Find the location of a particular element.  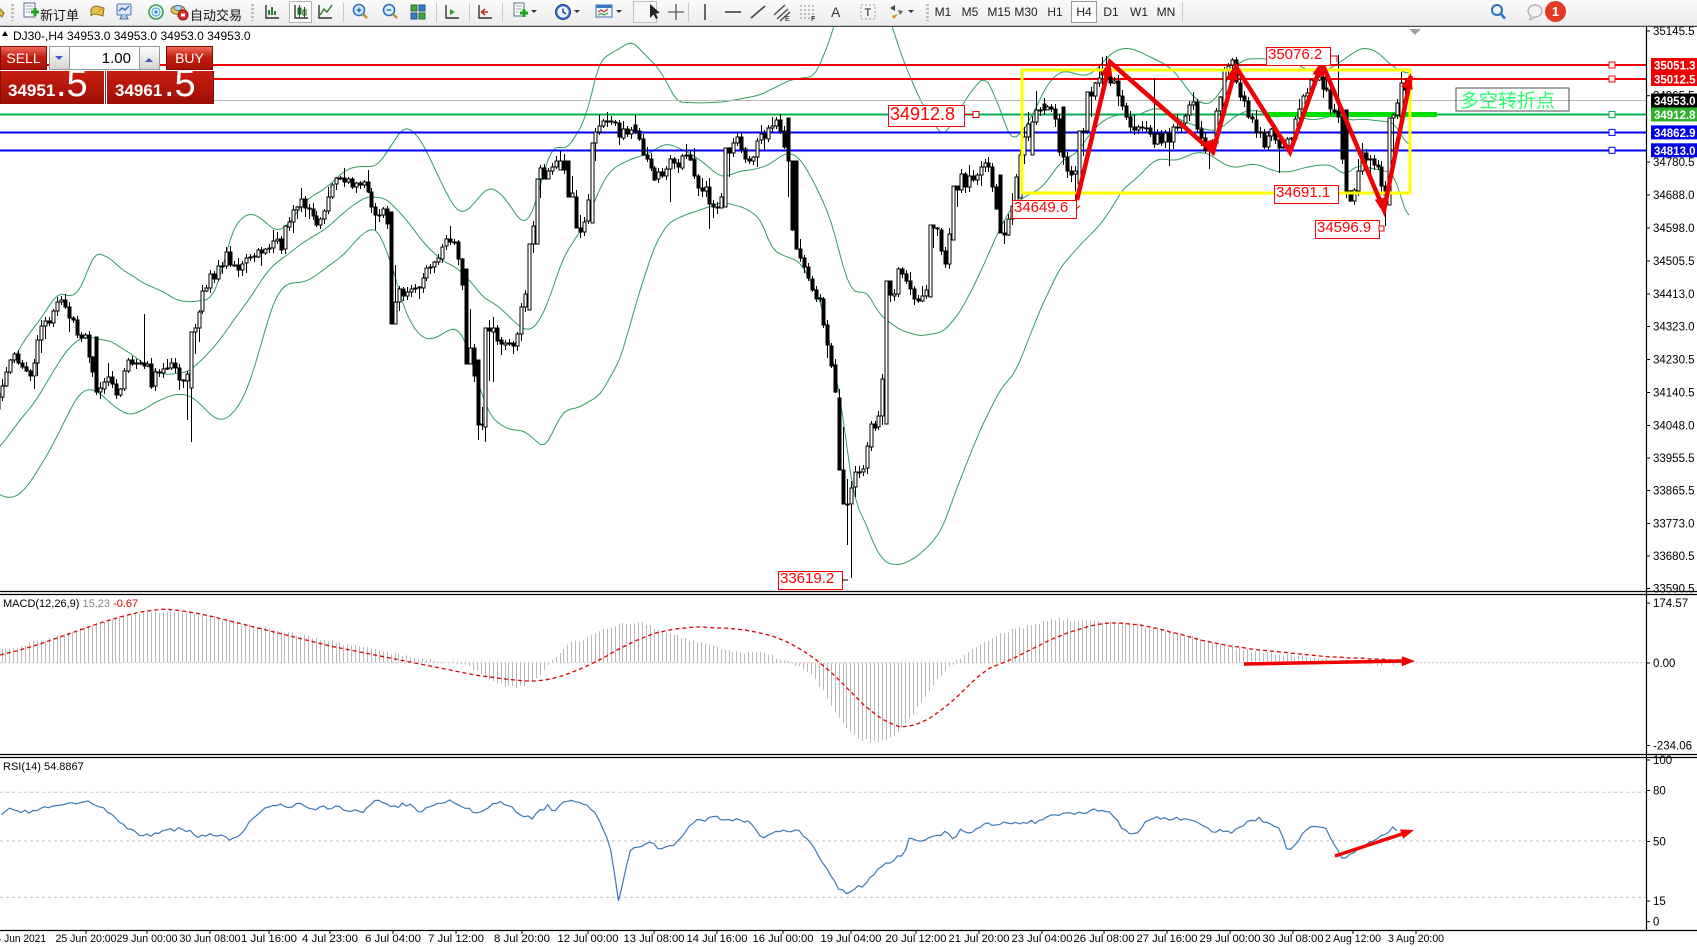

svg-text: 14 Jul 16:00 is located at coordinates (717, 939).